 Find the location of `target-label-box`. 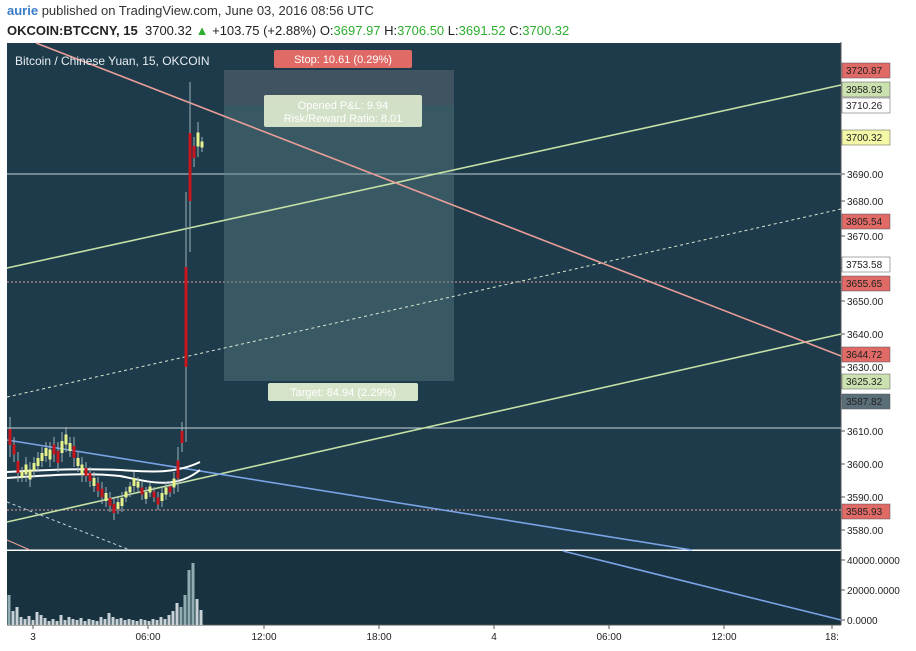

target-label-box is located at coordinates (343, 392).